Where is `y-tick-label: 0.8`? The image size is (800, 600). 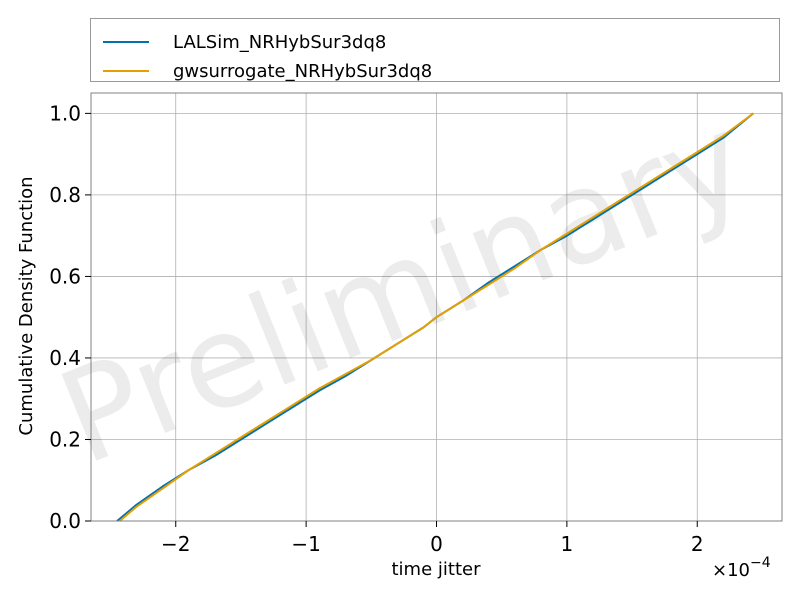
y-tick-label: 0.8 is located at coordinates (65, 195).